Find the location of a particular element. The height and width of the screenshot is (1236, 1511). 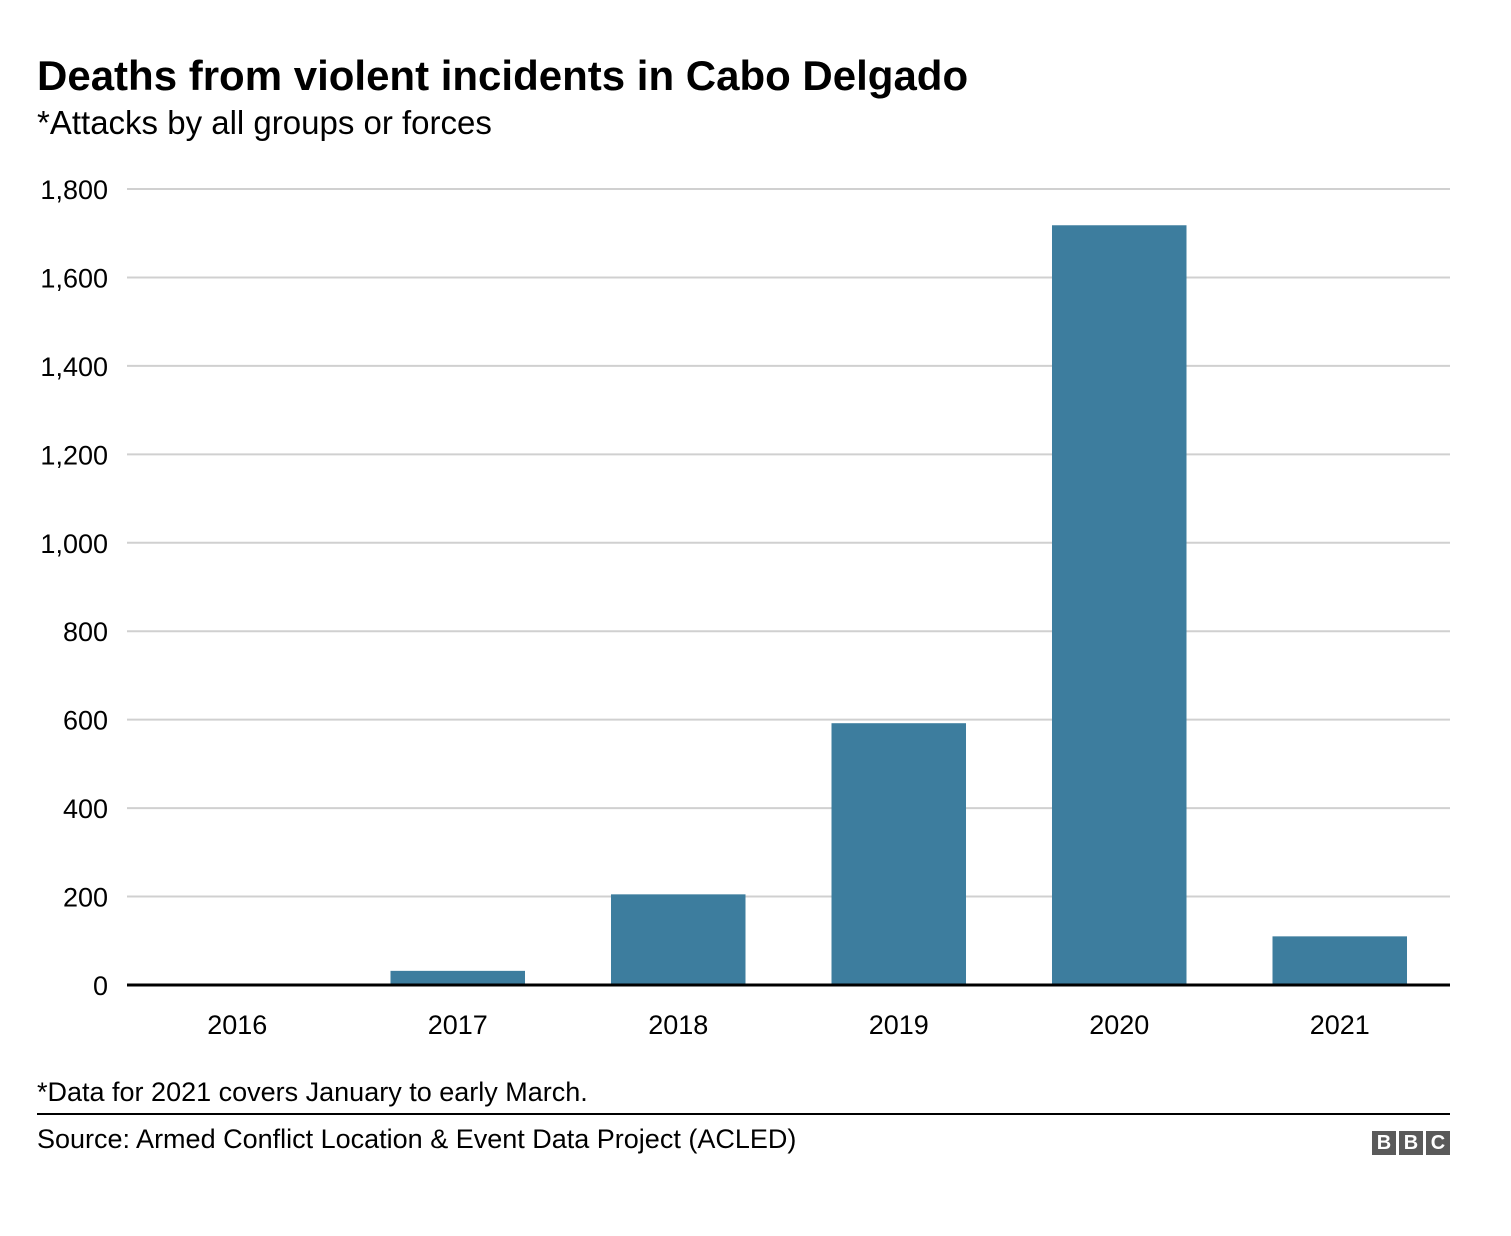

bar-2020 is located at coordinates (1119, 605).